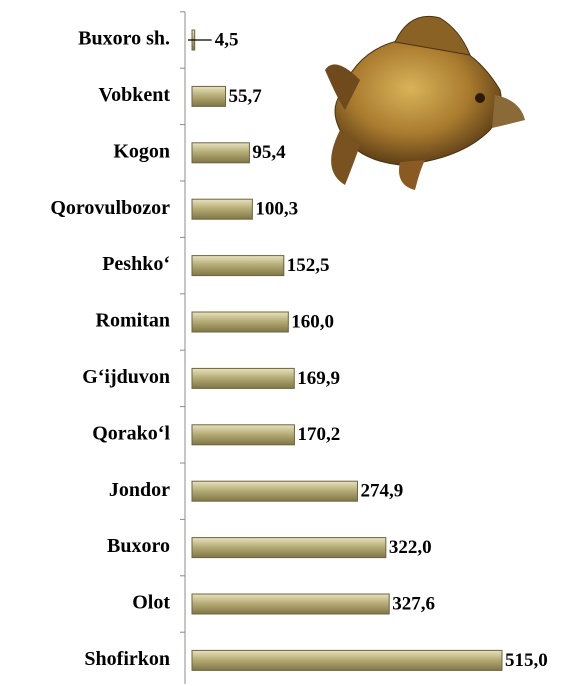 This screenshot has height=686, width=570. I want to click on value-label: 95,4, so click(269, 152).